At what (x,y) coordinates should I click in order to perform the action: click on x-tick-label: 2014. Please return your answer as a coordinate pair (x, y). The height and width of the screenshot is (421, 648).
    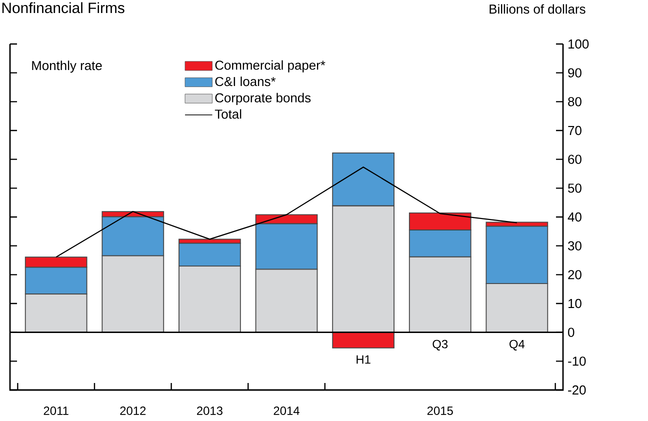
    Looking at the image, I should click on (287, 410).